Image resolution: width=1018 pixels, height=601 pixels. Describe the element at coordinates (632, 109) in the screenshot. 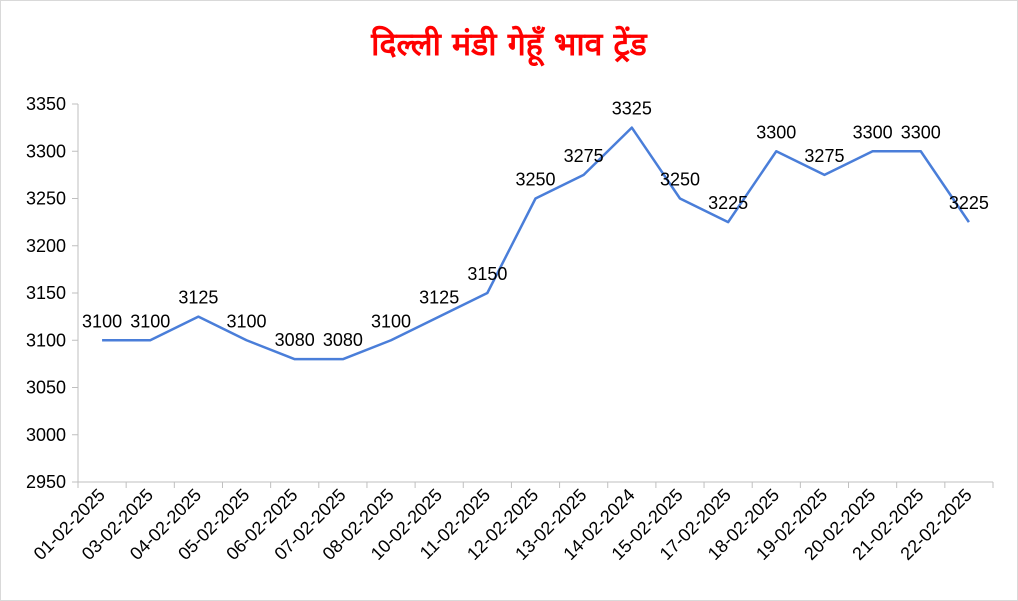

I see `data-label: 3325` at that location.